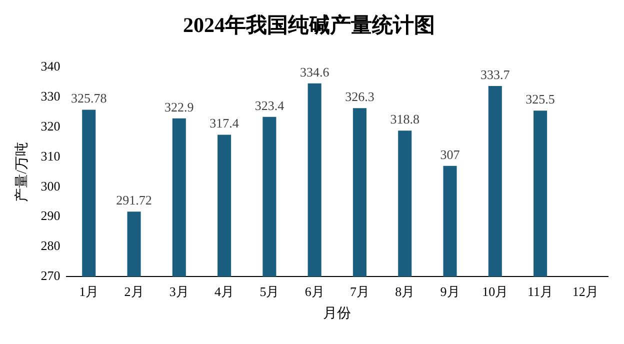 The image size is (624, 344). I want to click on y-tick-label: 280, so click(50, 246).